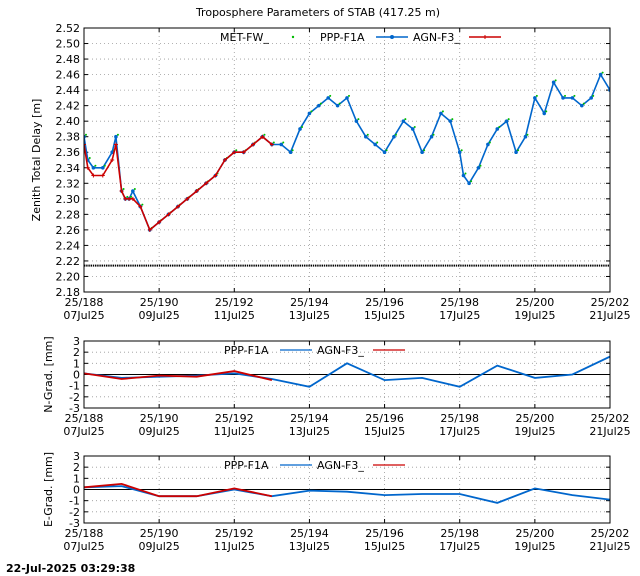 The image size is (640, 576). What do you see at coordinates (234, 546) in the screenshot?
I see `x-tick-label-date: 11Jul25` at bounding box center [234, 546].